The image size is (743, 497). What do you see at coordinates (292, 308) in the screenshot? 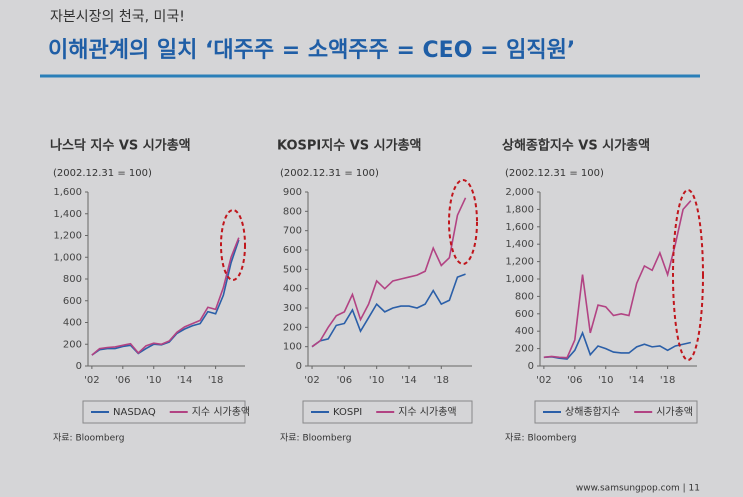
I see `y-tick-label: 300` at bounding box center [292, 308].